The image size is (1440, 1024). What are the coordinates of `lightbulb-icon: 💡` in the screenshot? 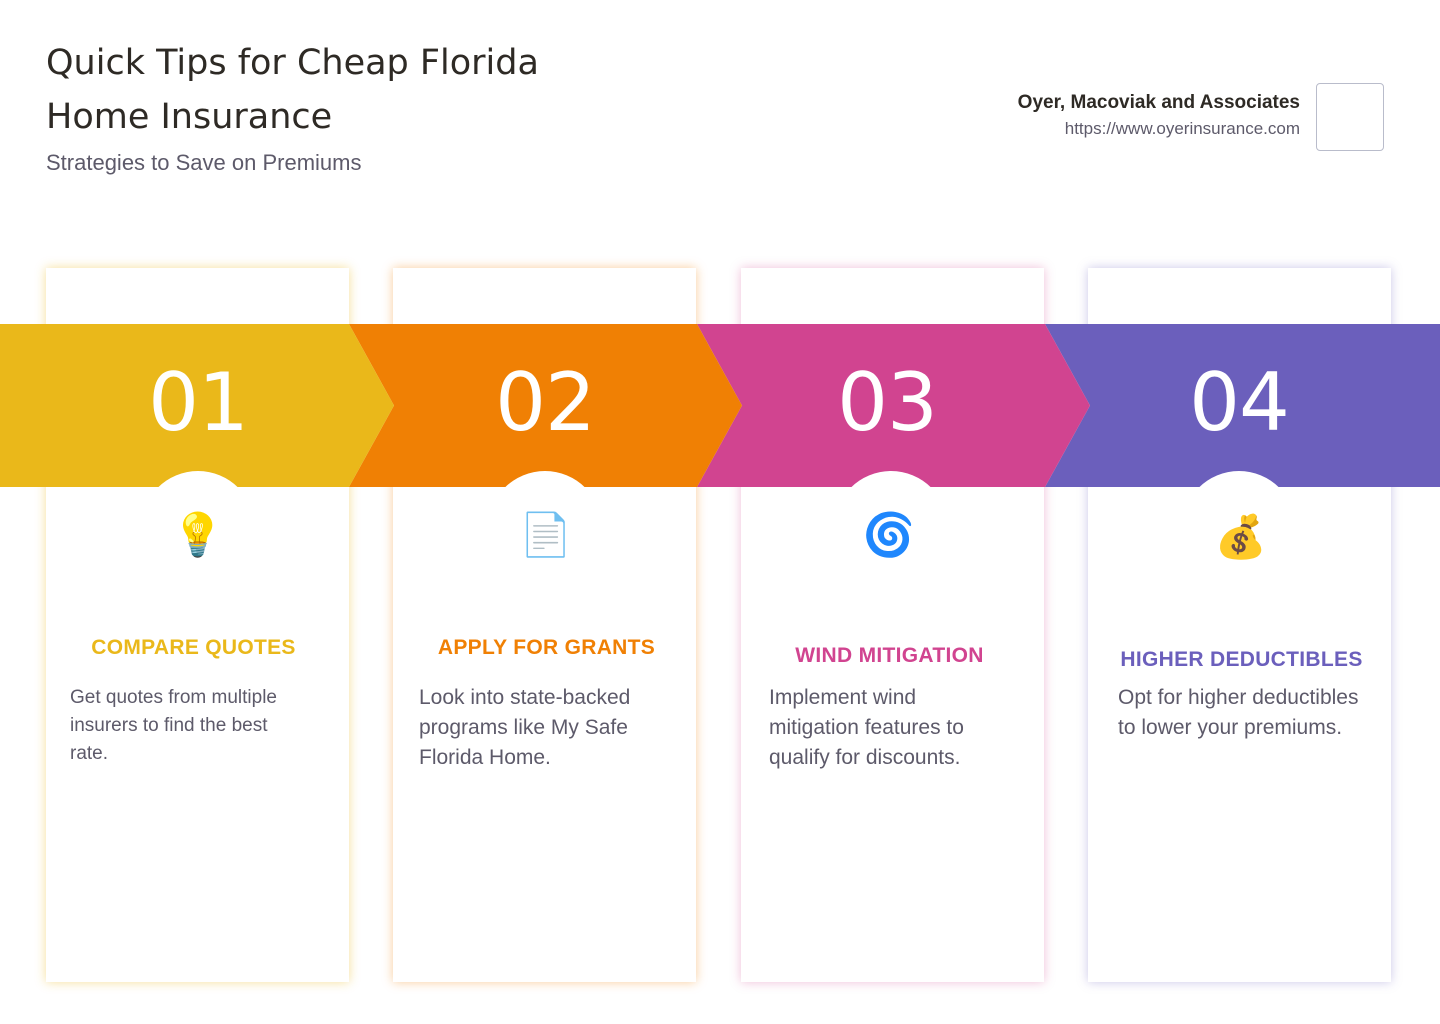 It's located at (198, 534).